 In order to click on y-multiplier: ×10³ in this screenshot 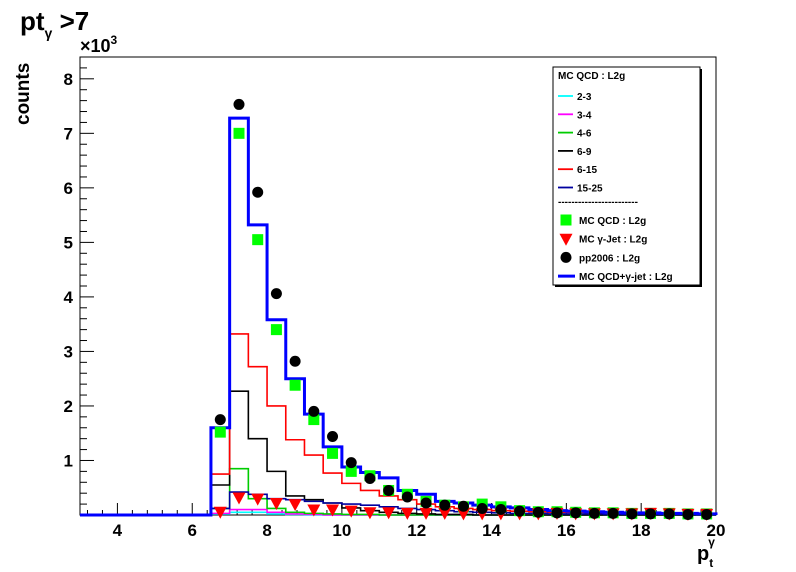, I will do `click(99, 44)`.